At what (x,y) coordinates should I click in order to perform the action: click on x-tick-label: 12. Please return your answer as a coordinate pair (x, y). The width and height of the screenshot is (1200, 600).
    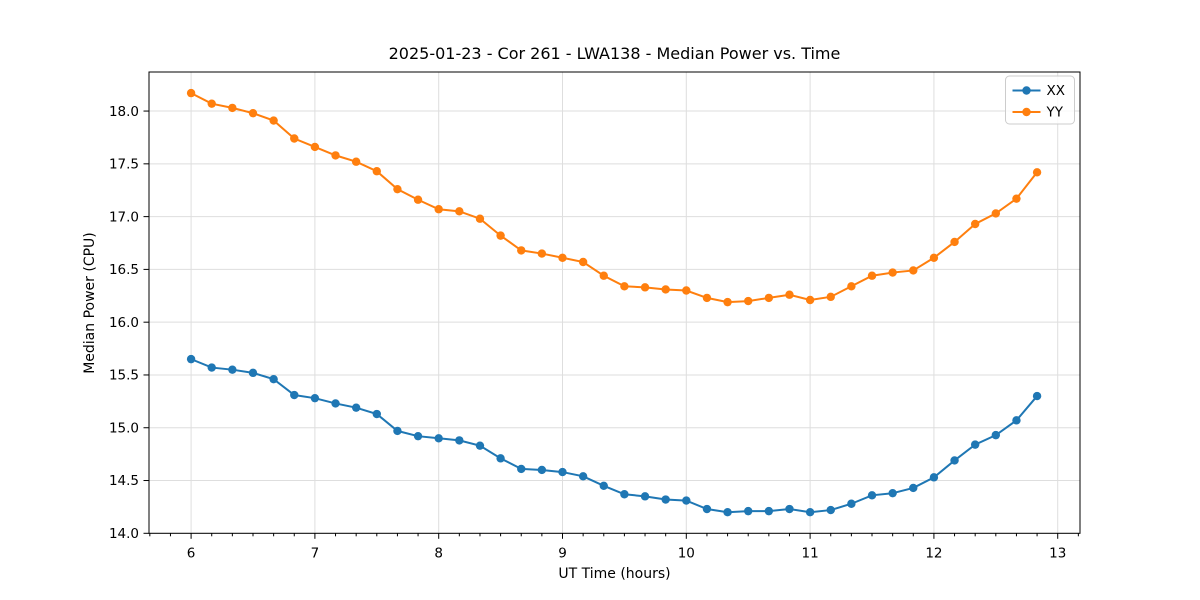
    Looking at the image, I should click on (933, 553).